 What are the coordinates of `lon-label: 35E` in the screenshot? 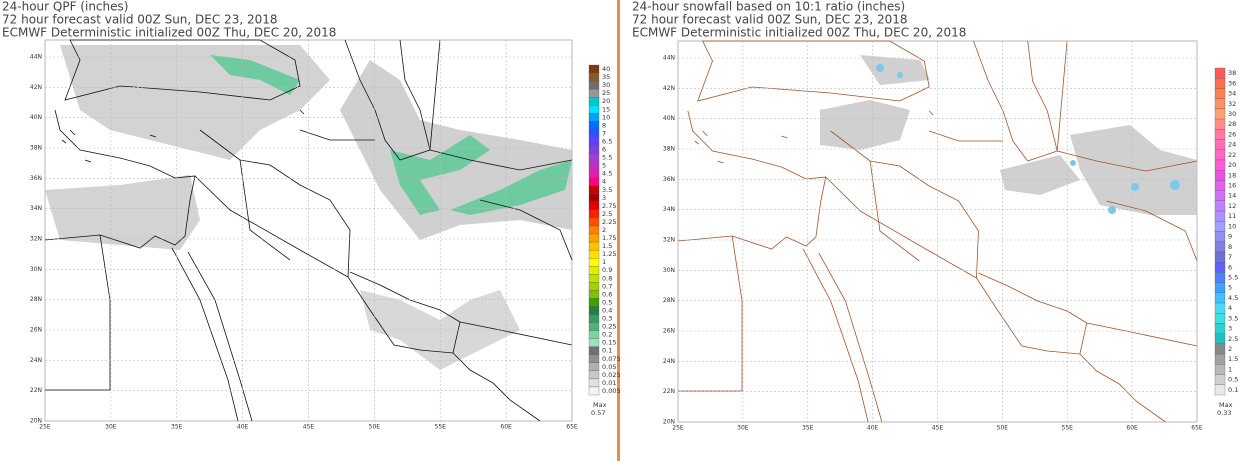 It's located at (177, 427).